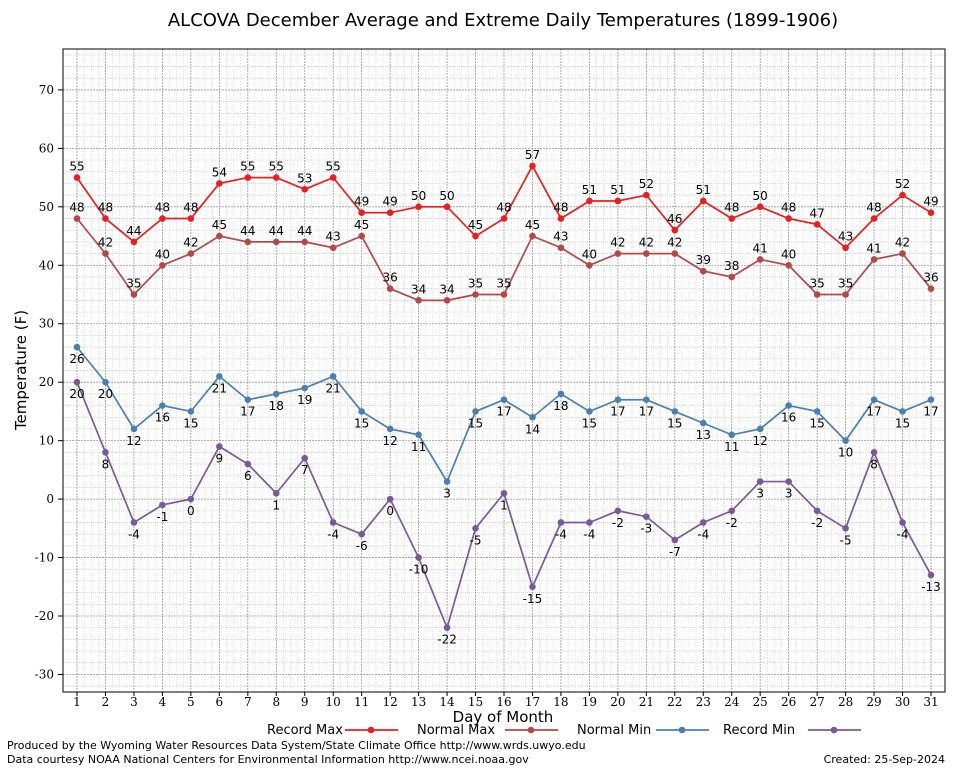  Describe the element at coordinates (703, 260) in the screenshot. I see `data-label: 39` at that location.